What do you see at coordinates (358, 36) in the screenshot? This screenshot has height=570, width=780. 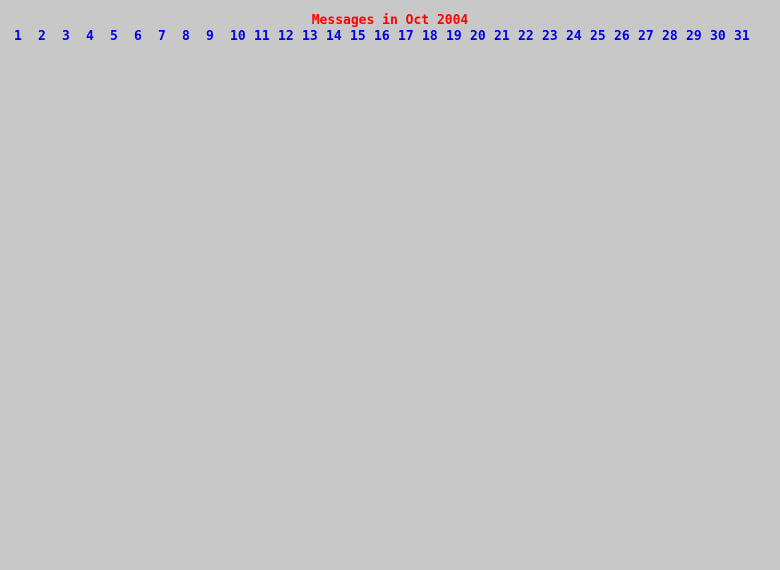 I see `day-link-15: 15` at bounding box center [358, 36].